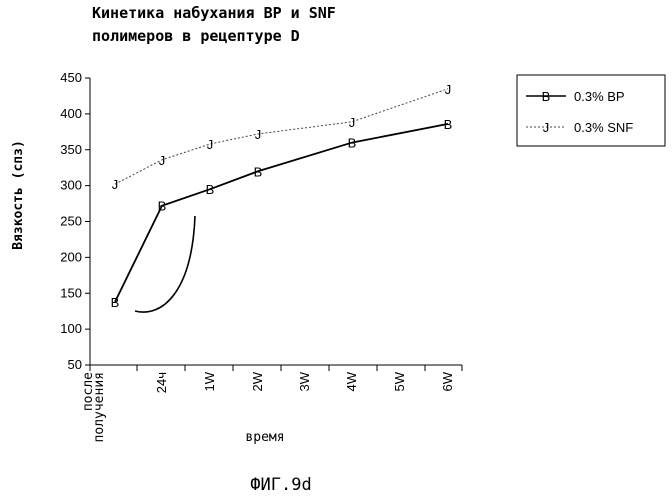 The width and height of the screenshot is (672, 500). I want to click on chart-title-line1: Кинетика набухания BP и SNF, so click(214, 13).